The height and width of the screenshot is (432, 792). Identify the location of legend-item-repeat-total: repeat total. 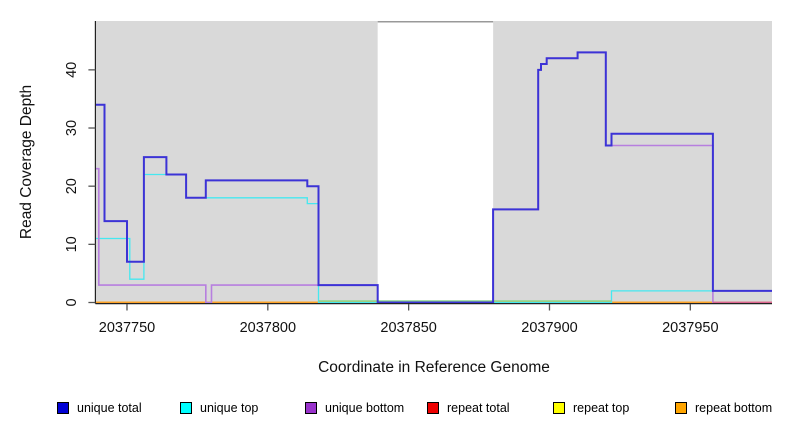
(468, 408).